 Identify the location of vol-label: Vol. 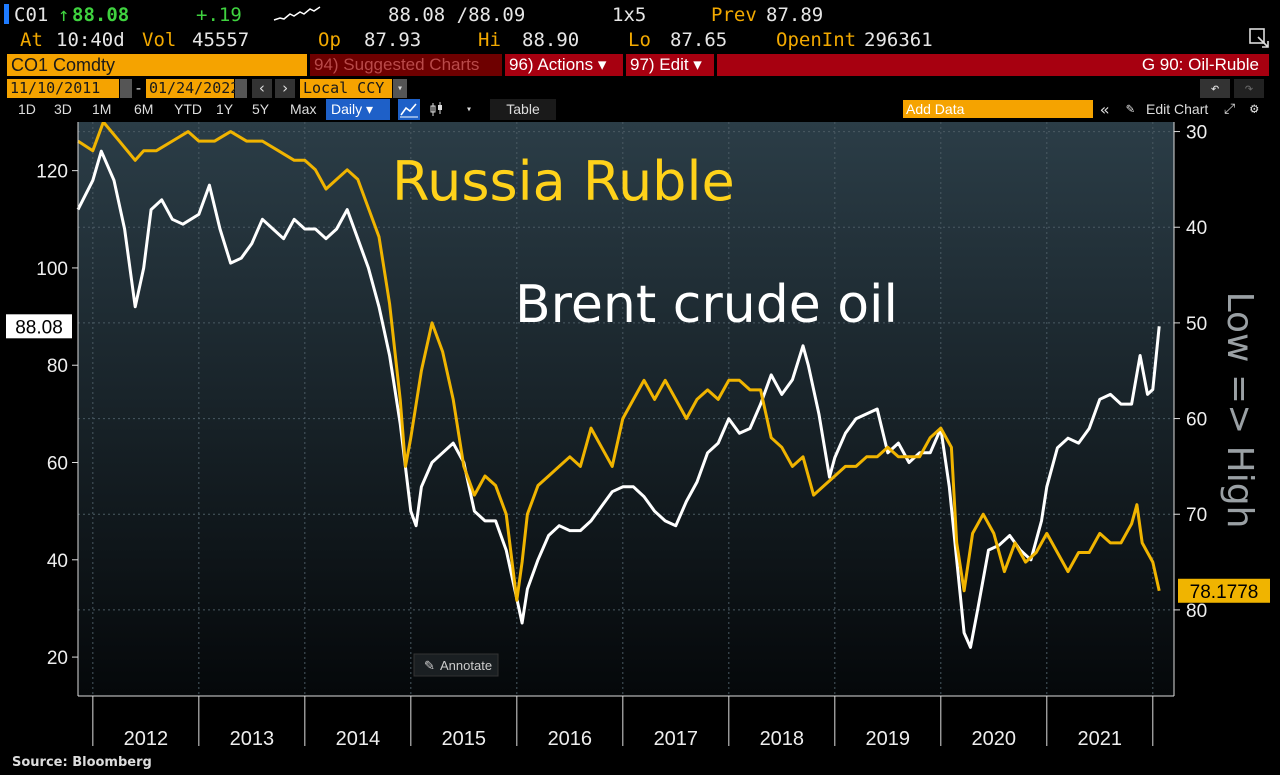
(159, 40).